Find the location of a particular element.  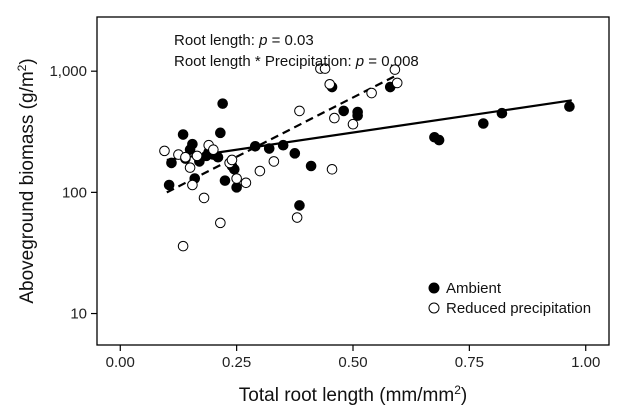

reduced-precipitation-fit-line is located at coordinates (281, 134).